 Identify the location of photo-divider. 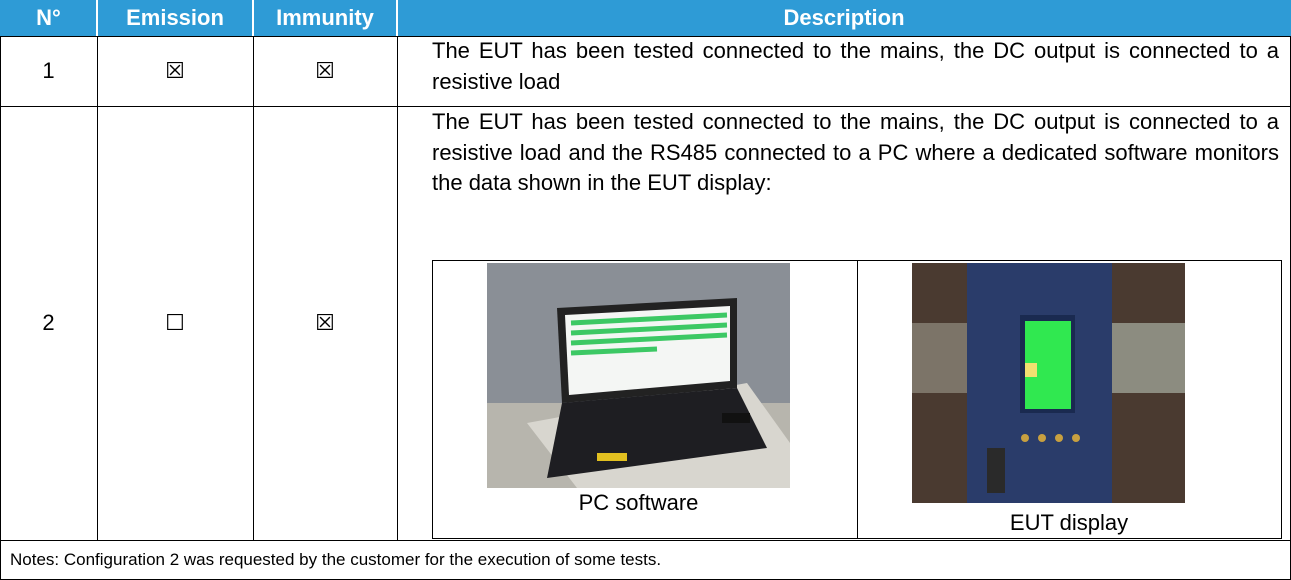
(857, 399).